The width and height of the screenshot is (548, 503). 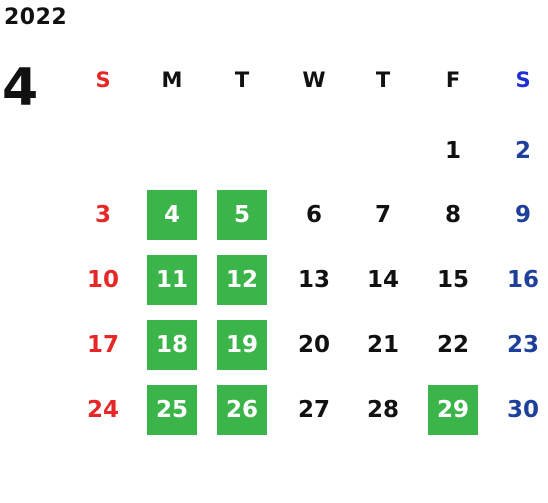 I want to click on weekday-header-wednesday: W, so click(x=314, y=80).